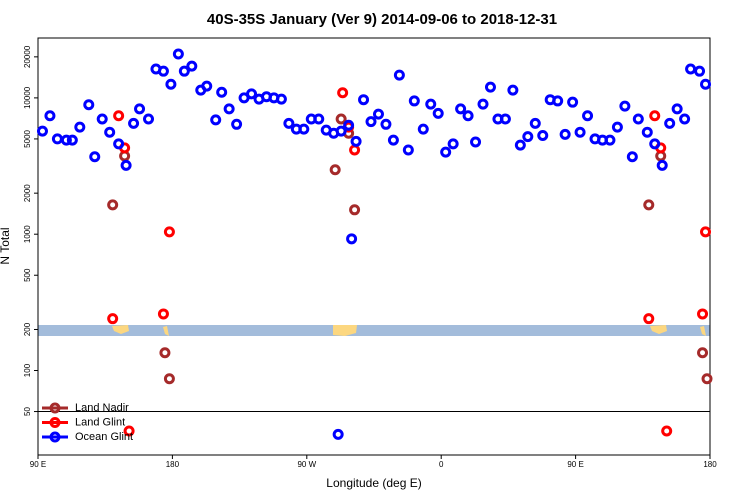  Describe the element at coordinates (27, 56) in the screenshot. I see `y-tick-label: 20000` at that location.